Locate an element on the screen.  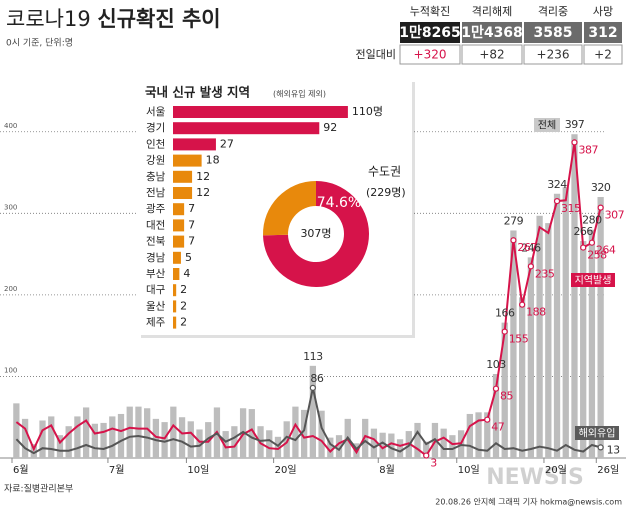
region-label: 경남 is located at coordinates (156, 257).